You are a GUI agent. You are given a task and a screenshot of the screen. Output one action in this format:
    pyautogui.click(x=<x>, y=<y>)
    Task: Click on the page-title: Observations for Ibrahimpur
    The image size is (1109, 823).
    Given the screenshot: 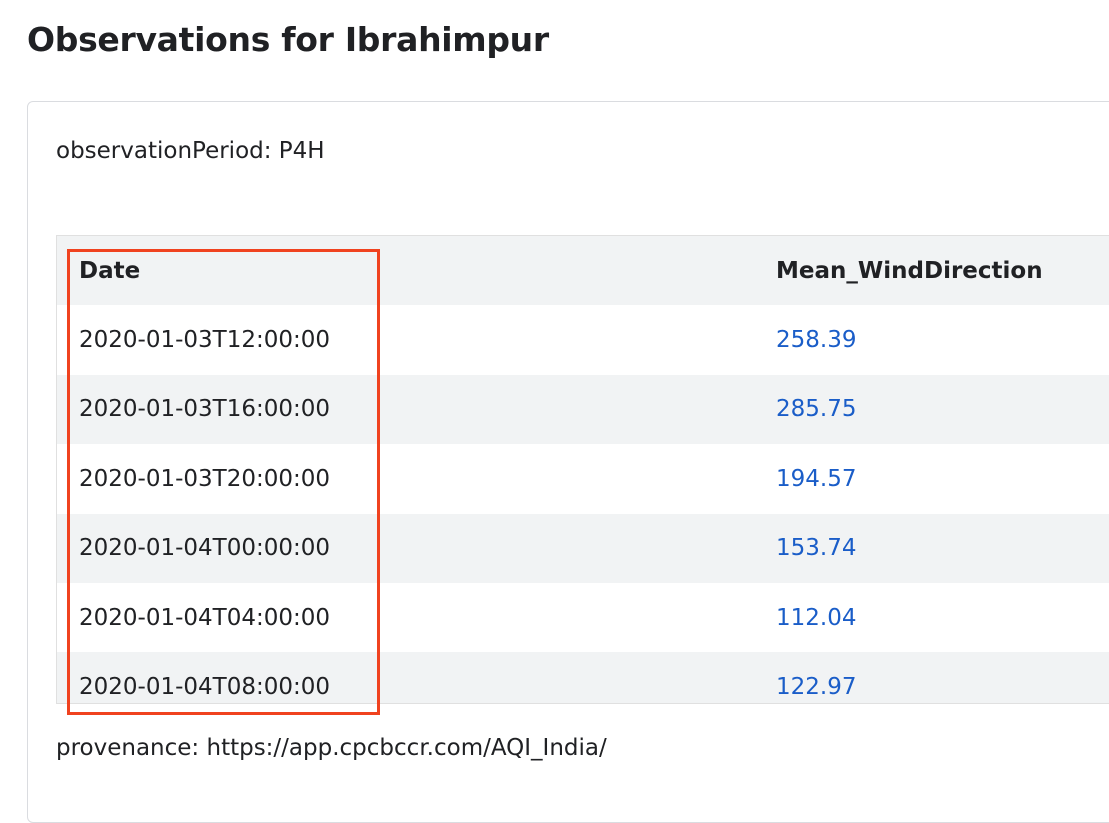 What is the action you would take?
    pyautogui.click(x=288, y=39)
    